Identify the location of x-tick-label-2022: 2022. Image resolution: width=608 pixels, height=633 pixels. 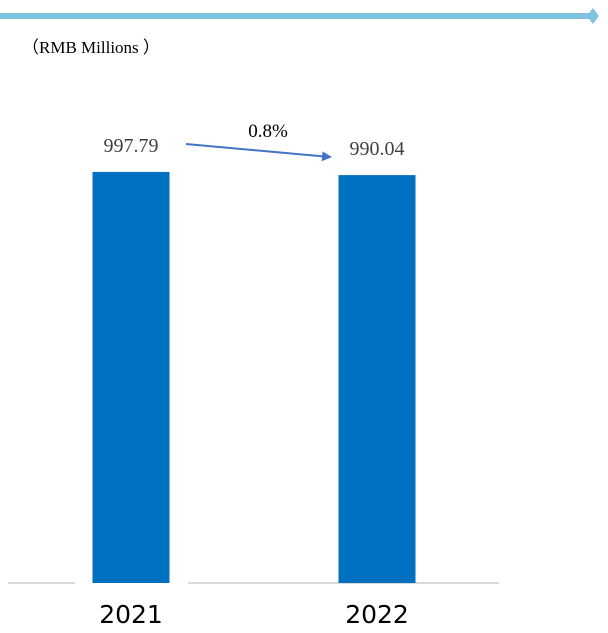
(377, 614).